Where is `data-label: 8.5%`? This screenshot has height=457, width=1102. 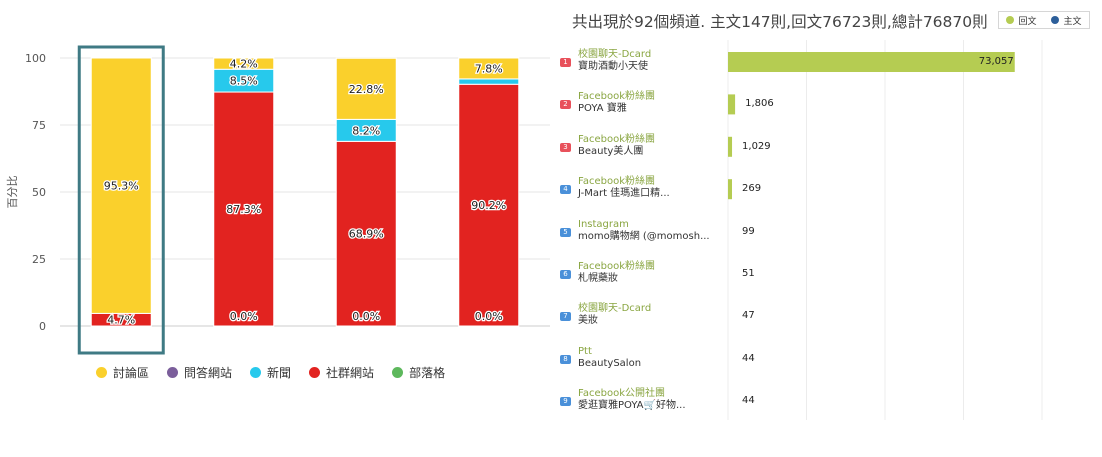
data-label: 8.5% is located at coordinates (244, 81).